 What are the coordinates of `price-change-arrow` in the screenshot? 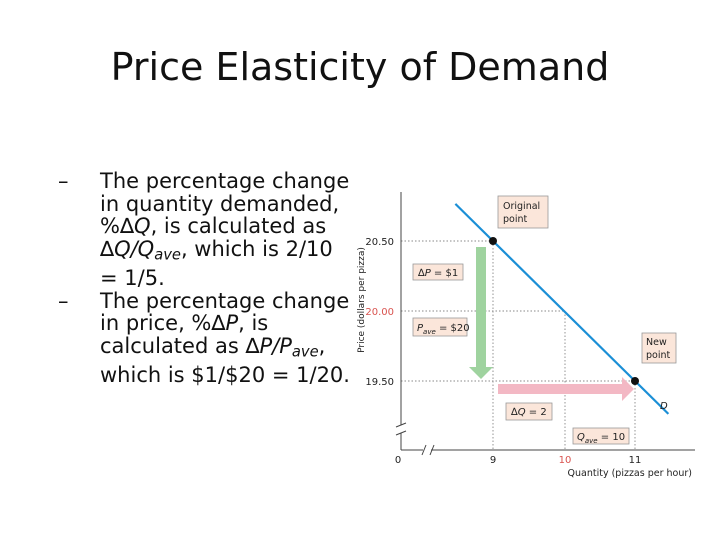 It's located at (481, 313).